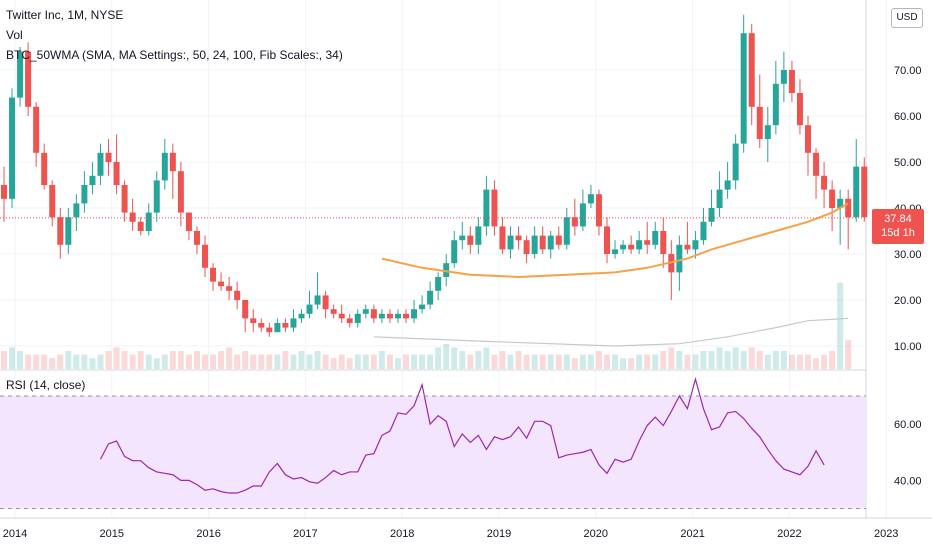 This screenshot has height=550, width=932. What do you see at coordinates (611, 332) in the screenshot?
I see `ma-secondary-line` at bounding box center [611, 332].